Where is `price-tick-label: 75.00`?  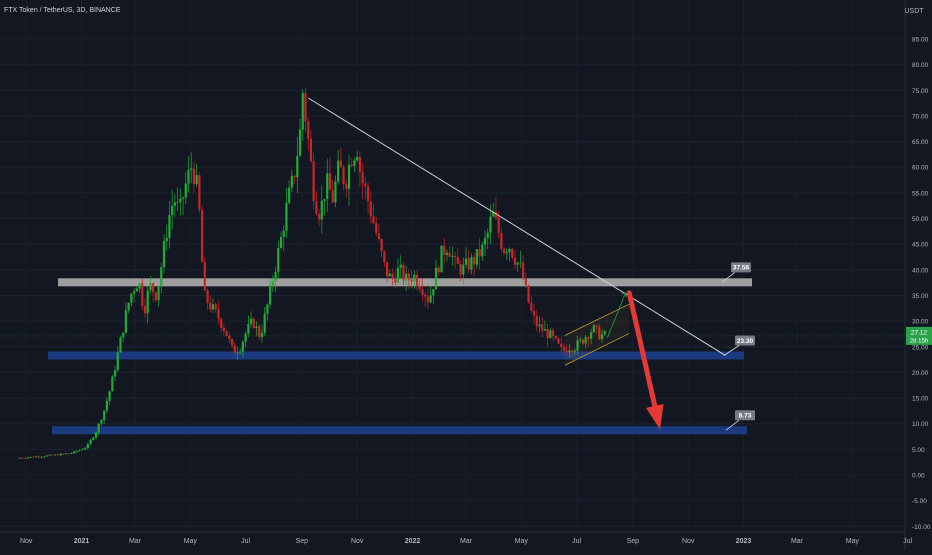
price-tick-label: 75.00 is located at coordinates (920, 91).